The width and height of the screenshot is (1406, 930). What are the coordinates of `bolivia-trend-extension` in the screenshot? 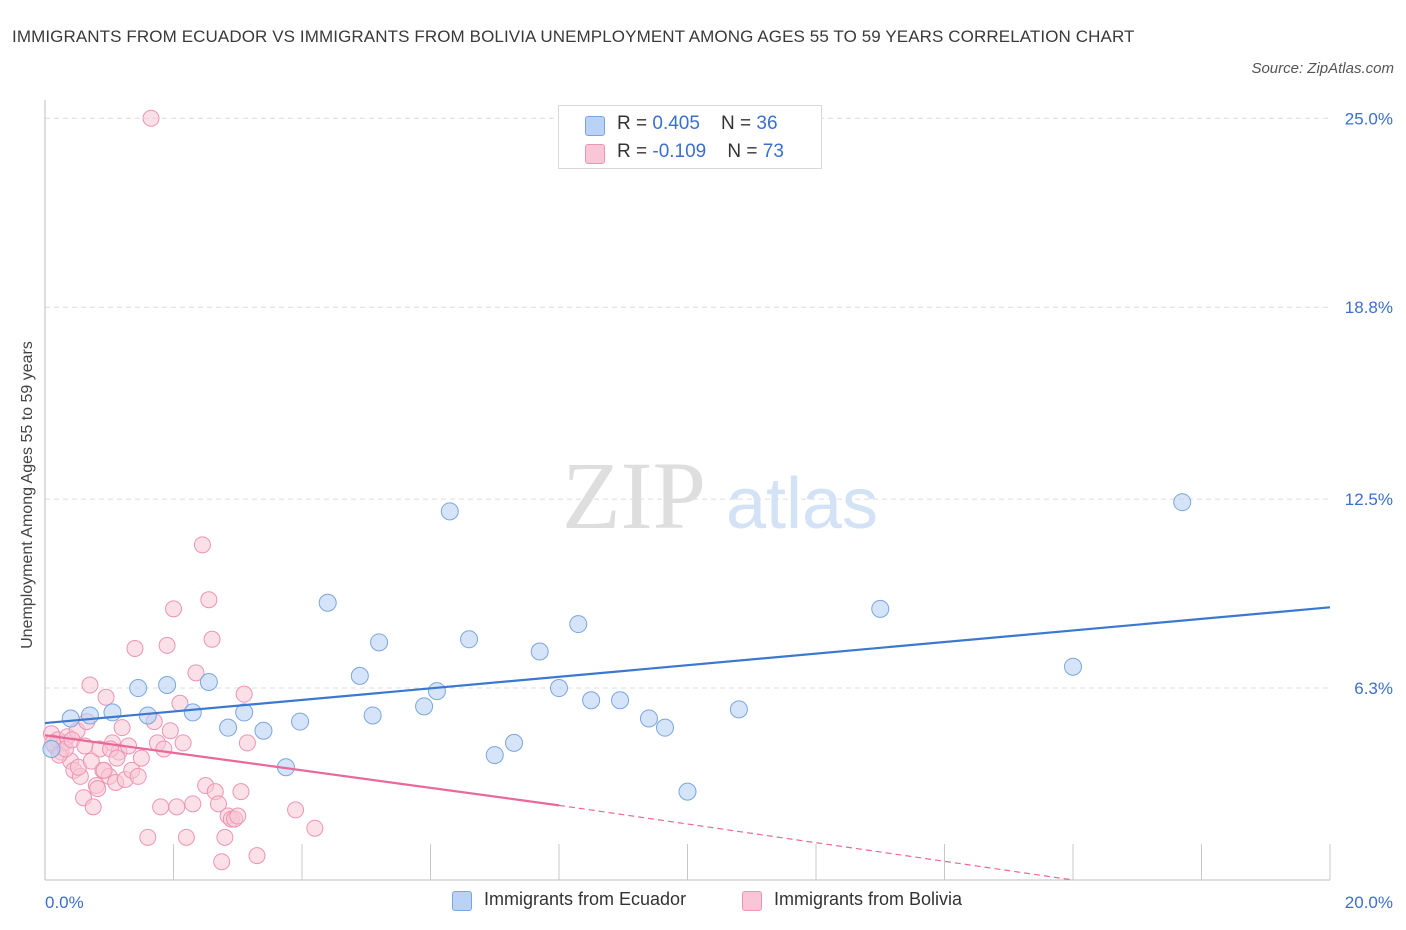 It's located at (816, 842).